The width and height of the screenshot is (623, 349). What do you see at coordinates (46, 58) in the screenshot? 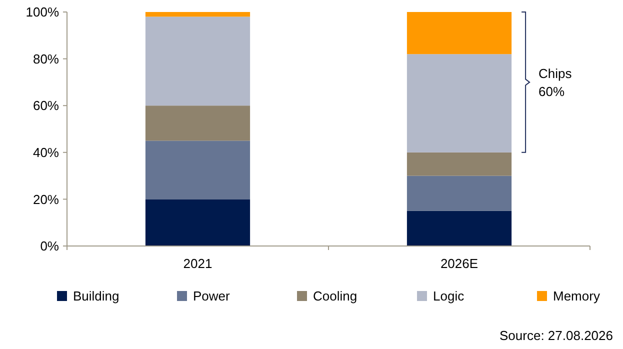
I see `y-tick-label: 80%` at bounding box center [46, 58].